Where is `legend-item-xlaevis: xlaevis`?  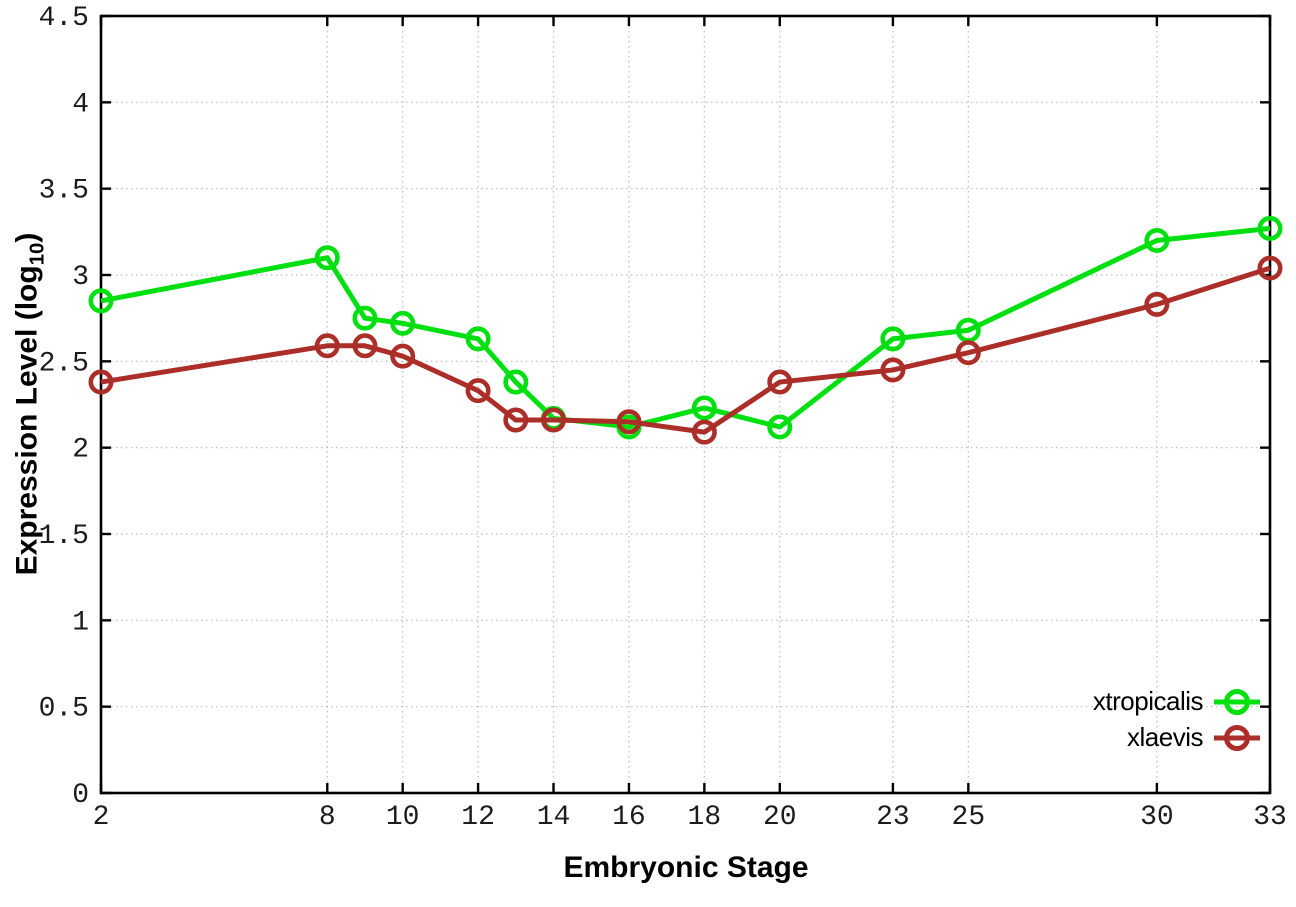
legend-item-xlaevis: xlaevis is located at coordinates (1194, 737).